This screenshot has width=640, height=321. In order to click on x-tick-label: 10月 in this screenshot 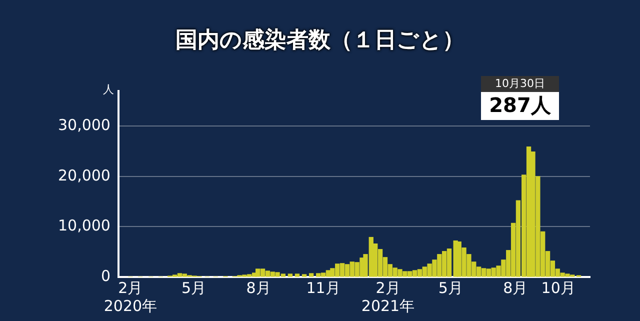, I will do `click(558, 287)`.